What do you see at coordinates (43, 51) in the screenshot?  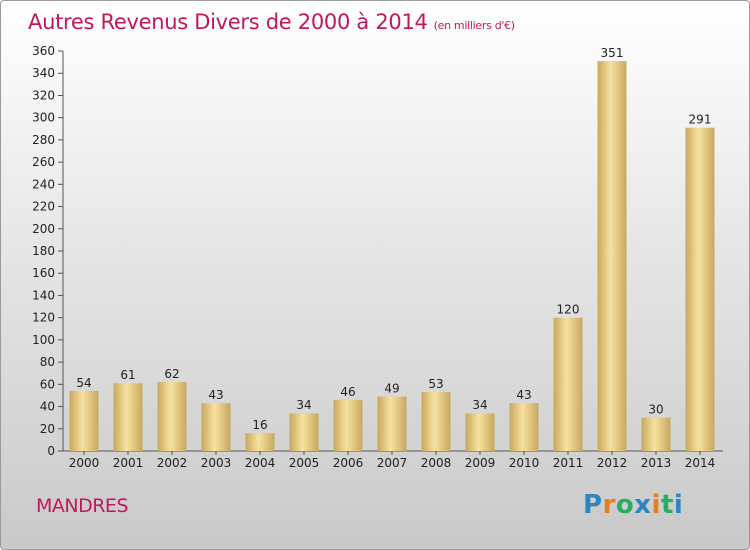 I see `y-tick-label: 360` at bounding box center [43, 51].